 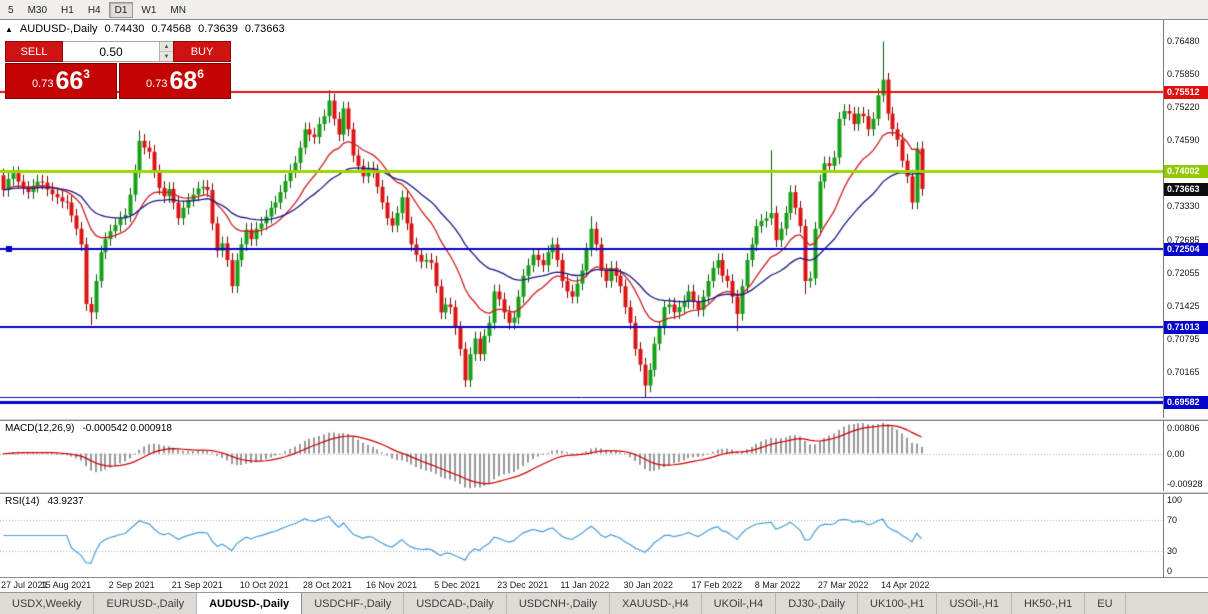 I want to click on chart-tab-dj30-daily: DJ30-,Daily, so click(x=817, y=603).